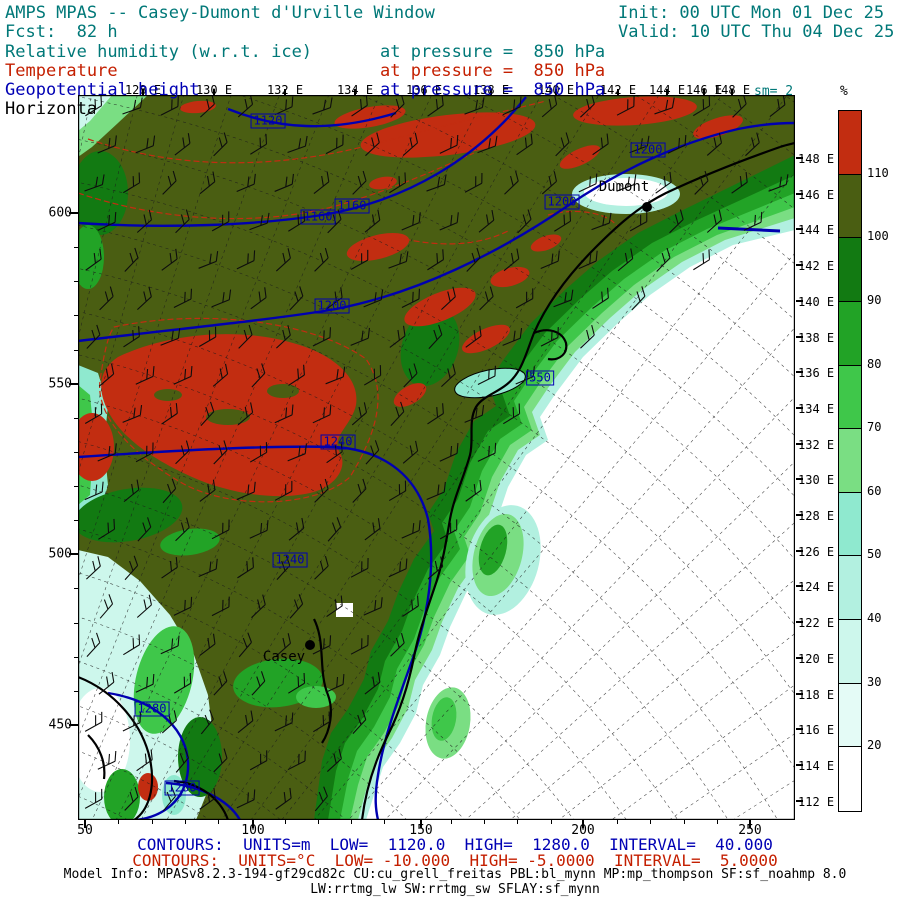 The image size is (900, 900). Describe the element at coordinates (816, 801) in the screenshot. I see `right-axis-label: 112 E` at that location.